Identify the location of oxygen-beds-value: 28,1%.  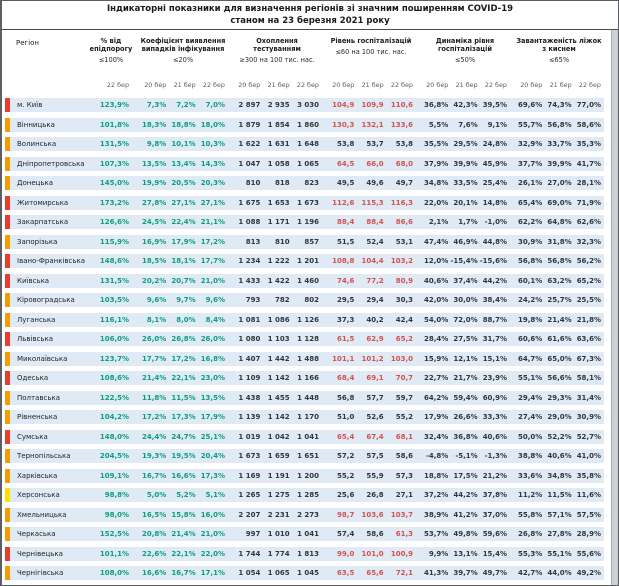
(588, 183).